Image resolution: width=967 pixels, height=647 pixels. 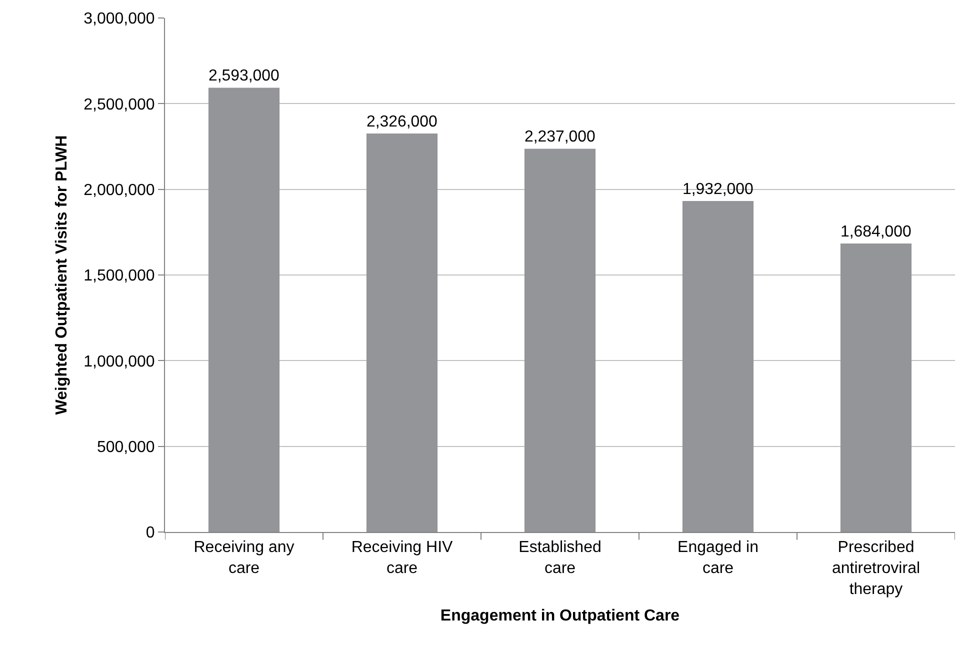 What do you see at coordinates (119, 361) in the screenshot?
I see `y-tick-label: 1,000,000` at bounding box center [119, 361].